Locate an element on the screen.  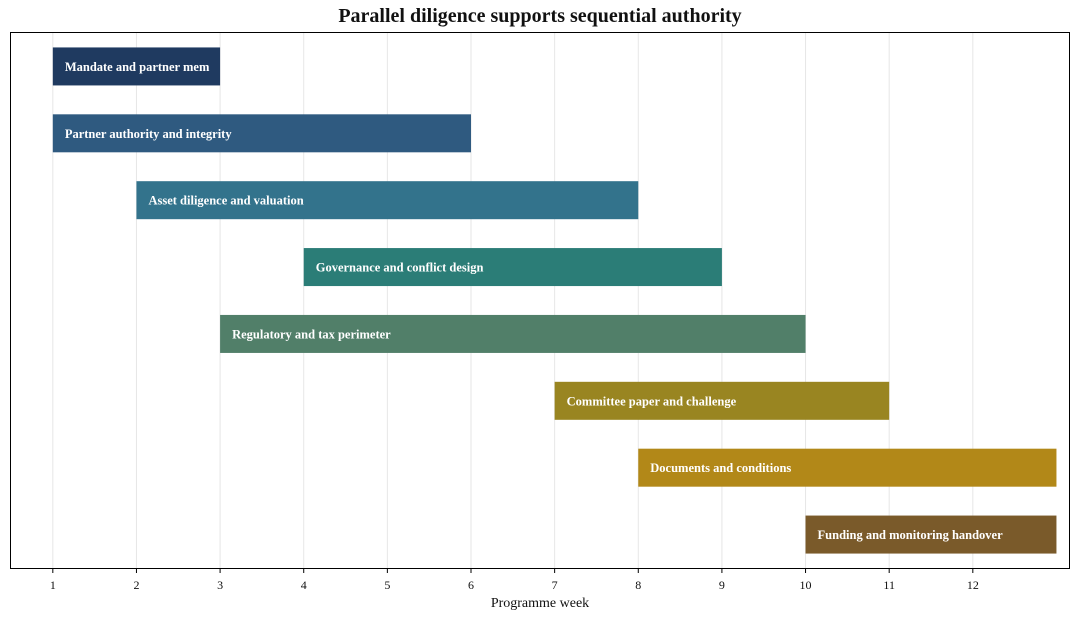
x-tick-label: 12 is located at coordinates (973, 585).